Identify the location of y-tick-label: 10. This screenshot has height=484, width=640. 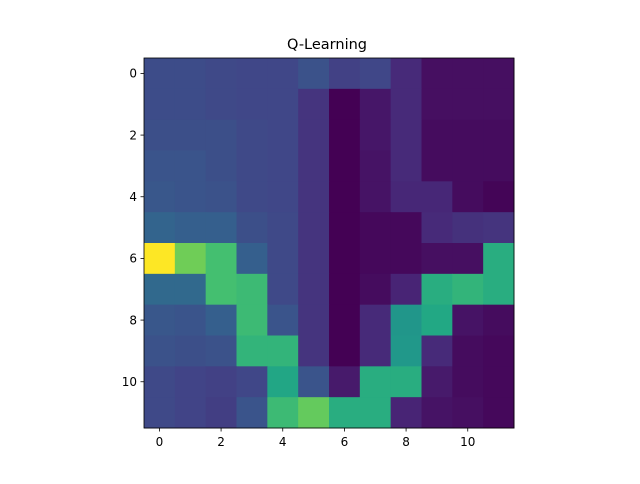
(129, 382).